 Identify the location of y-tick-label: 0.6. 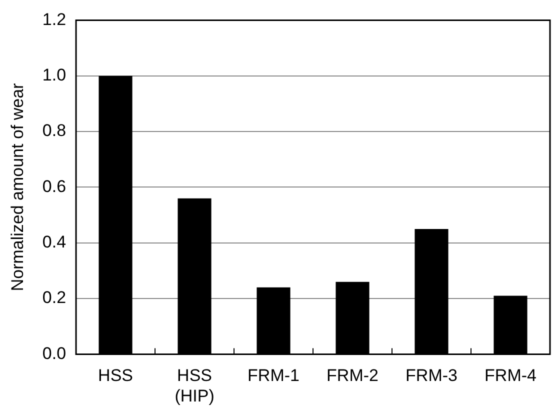
(54, 186).